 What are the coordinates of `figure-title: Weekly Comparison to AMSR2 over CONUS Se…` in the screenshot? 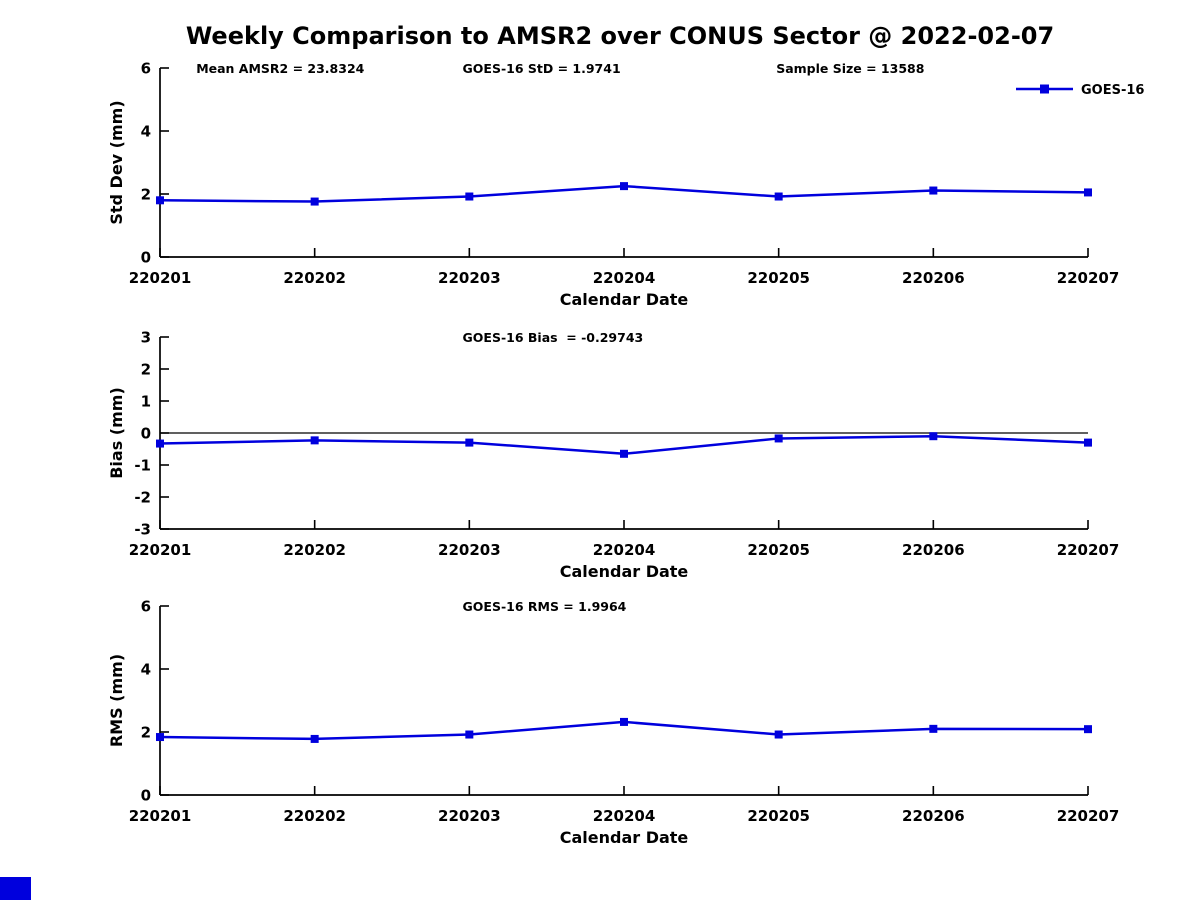 It's located at (620, 36).